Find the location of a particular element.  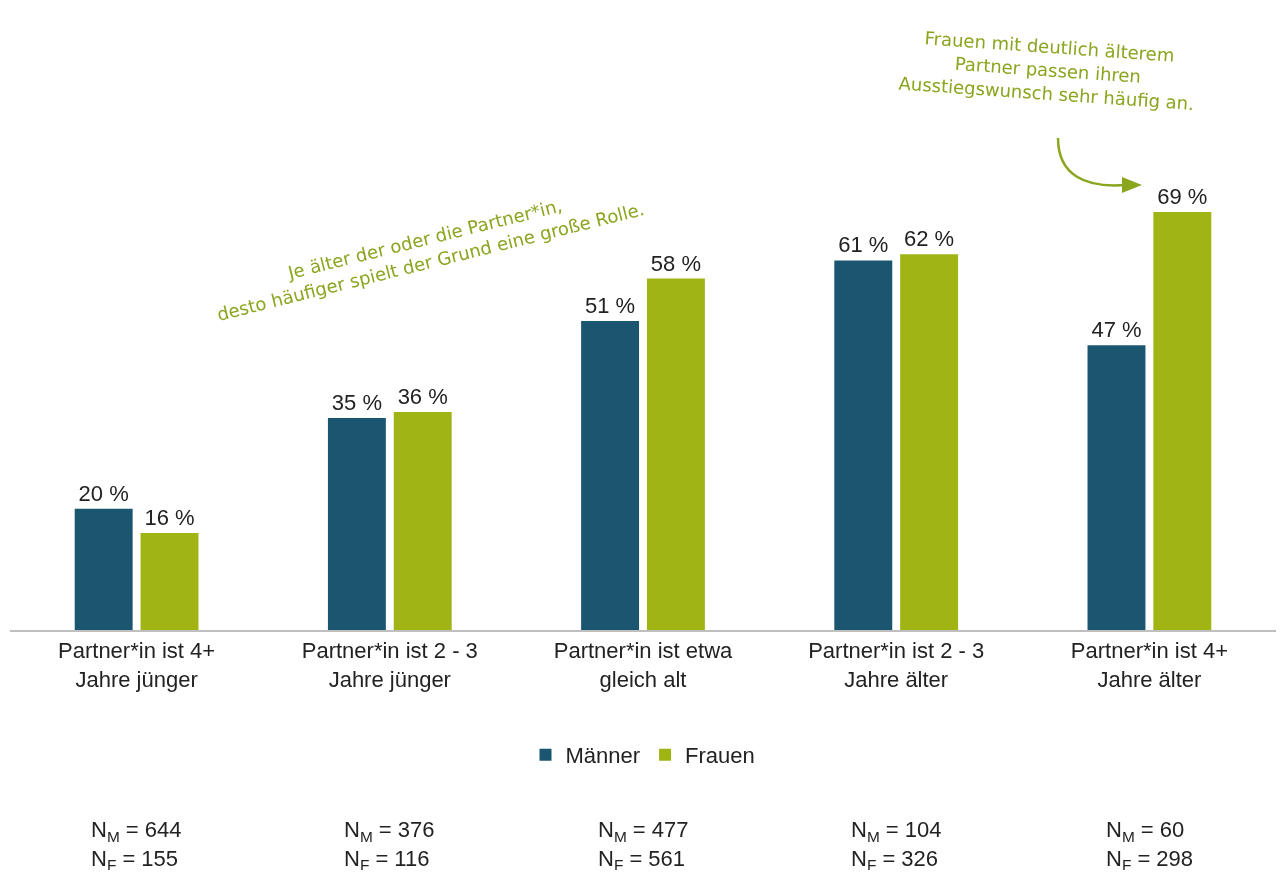

data-label: 58 % is located at coordinates (675, 263).